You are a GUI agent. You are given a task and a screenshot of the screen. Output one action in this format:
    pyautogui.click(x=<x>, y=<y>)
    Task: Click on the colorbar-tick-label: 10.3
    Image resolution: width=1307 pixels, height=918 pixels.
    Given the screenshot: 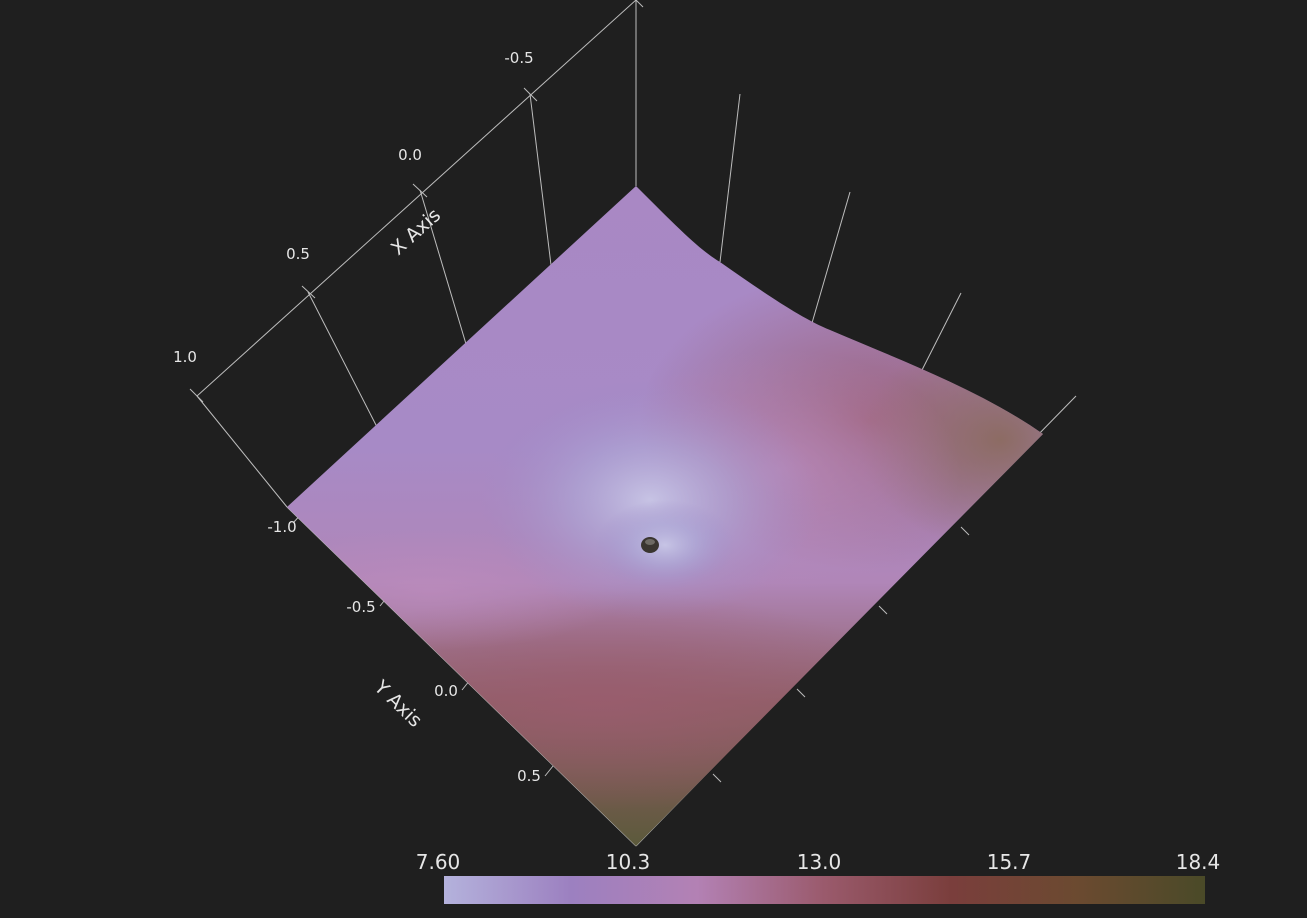 What is the action you would take?
    pyautogui.click(x=628, y=862)
    